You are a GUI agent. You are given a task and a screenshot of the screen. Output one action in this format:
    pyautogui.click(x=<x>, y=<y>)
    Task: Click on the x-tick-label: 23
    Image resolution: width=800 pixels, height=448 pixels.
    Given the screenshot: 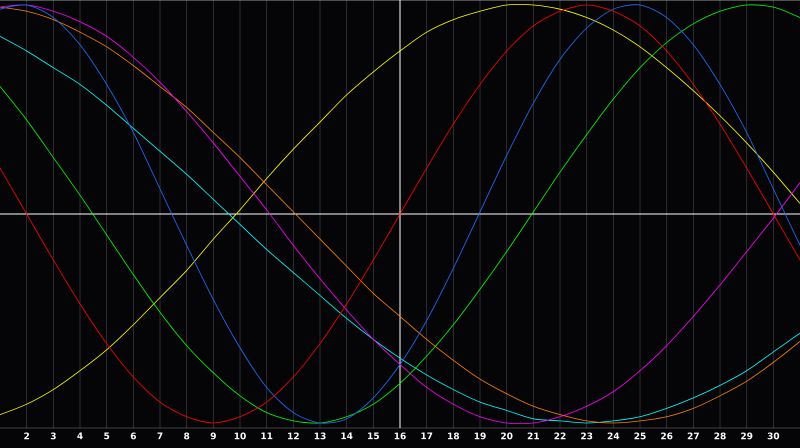 What is the action you would take?
    pyautogui.click(x=586, y=436)
    